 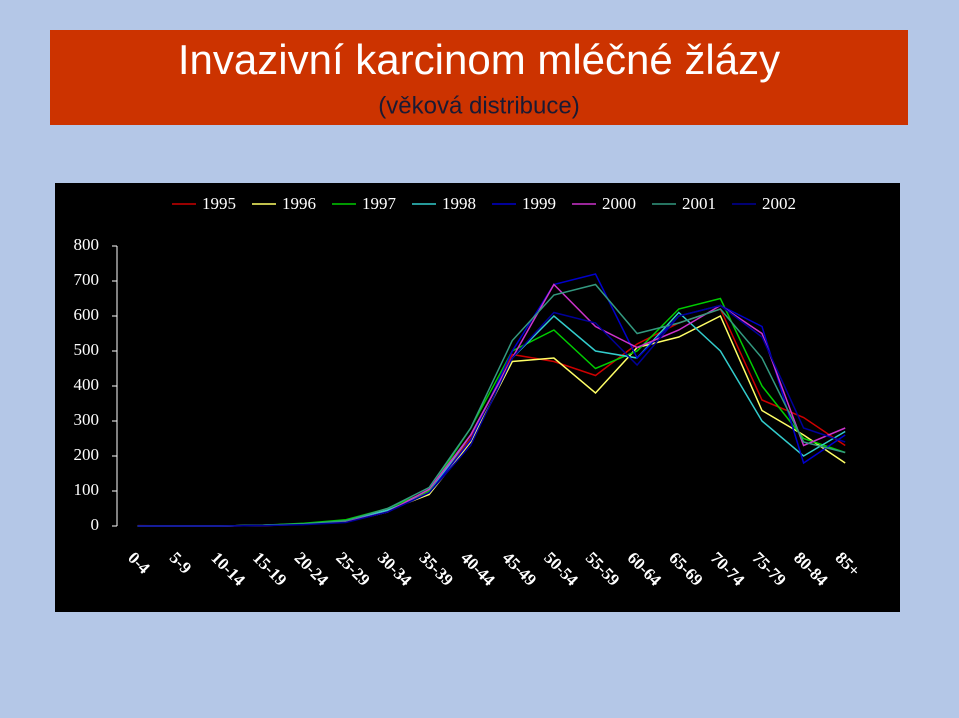 I want to click on y-tick-label: 200, so click(x=87, y=454).